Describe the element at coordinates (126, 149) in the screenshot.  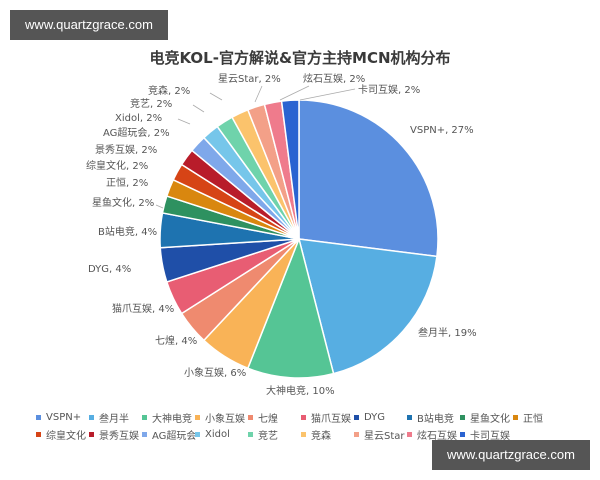
I see `data-label: 景秀互娱, 2%` at that location.